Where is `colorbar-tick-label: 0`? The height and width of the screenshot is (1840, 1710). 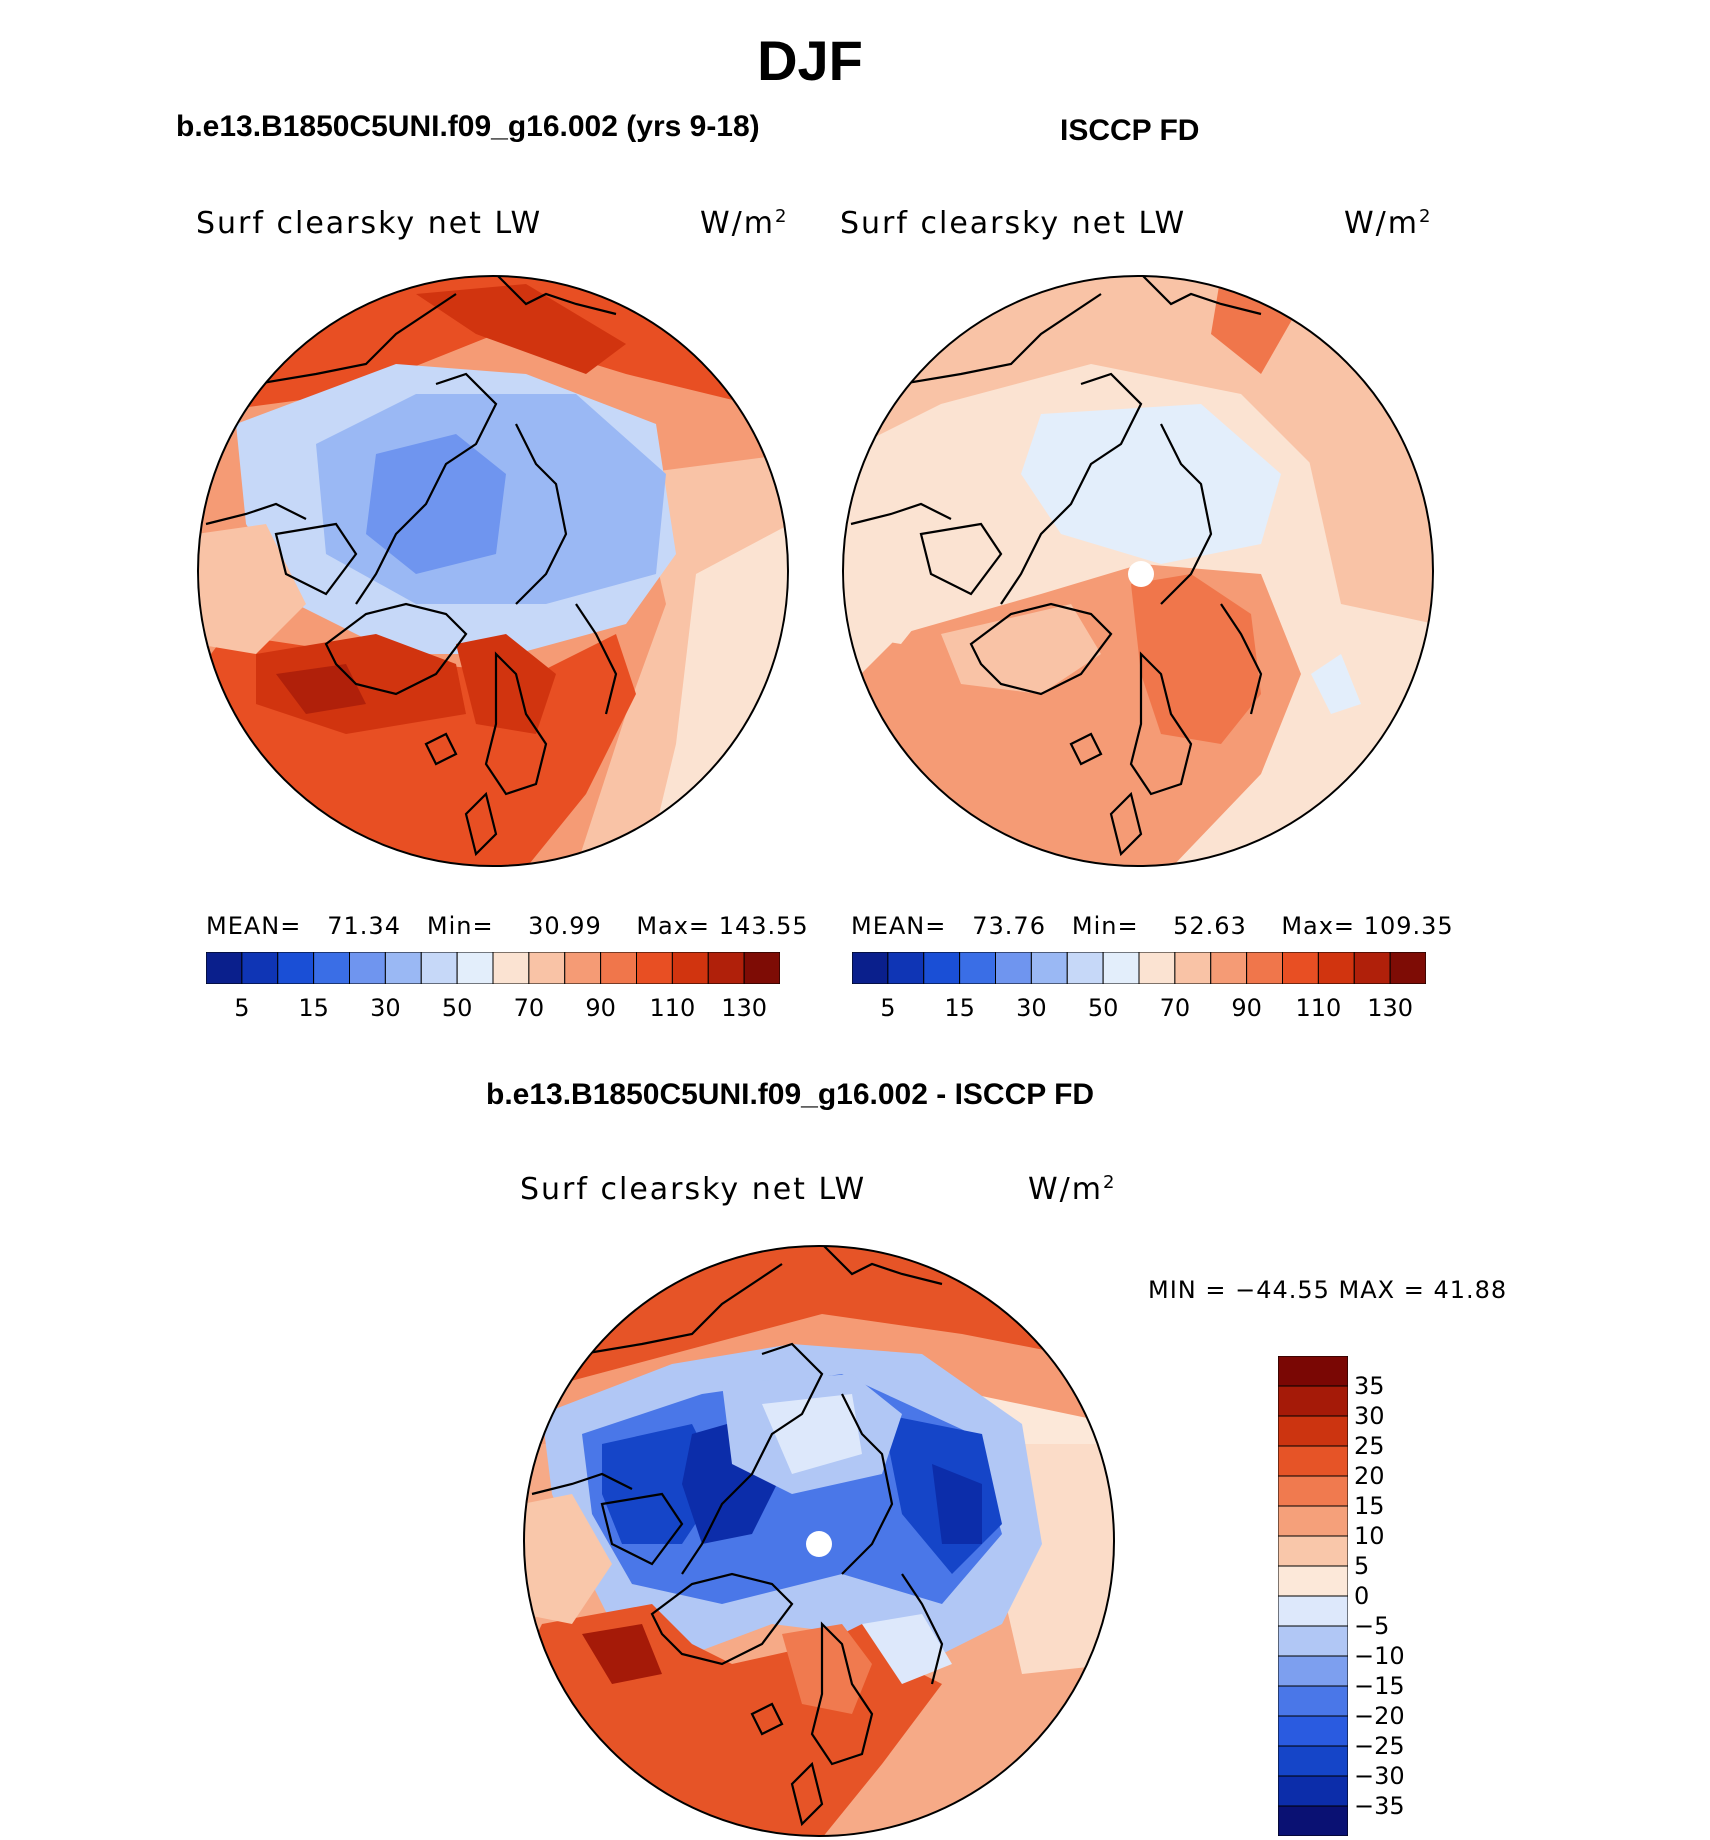
colorbar-tick-label: 0 is located at coordinates (1362, 1596).